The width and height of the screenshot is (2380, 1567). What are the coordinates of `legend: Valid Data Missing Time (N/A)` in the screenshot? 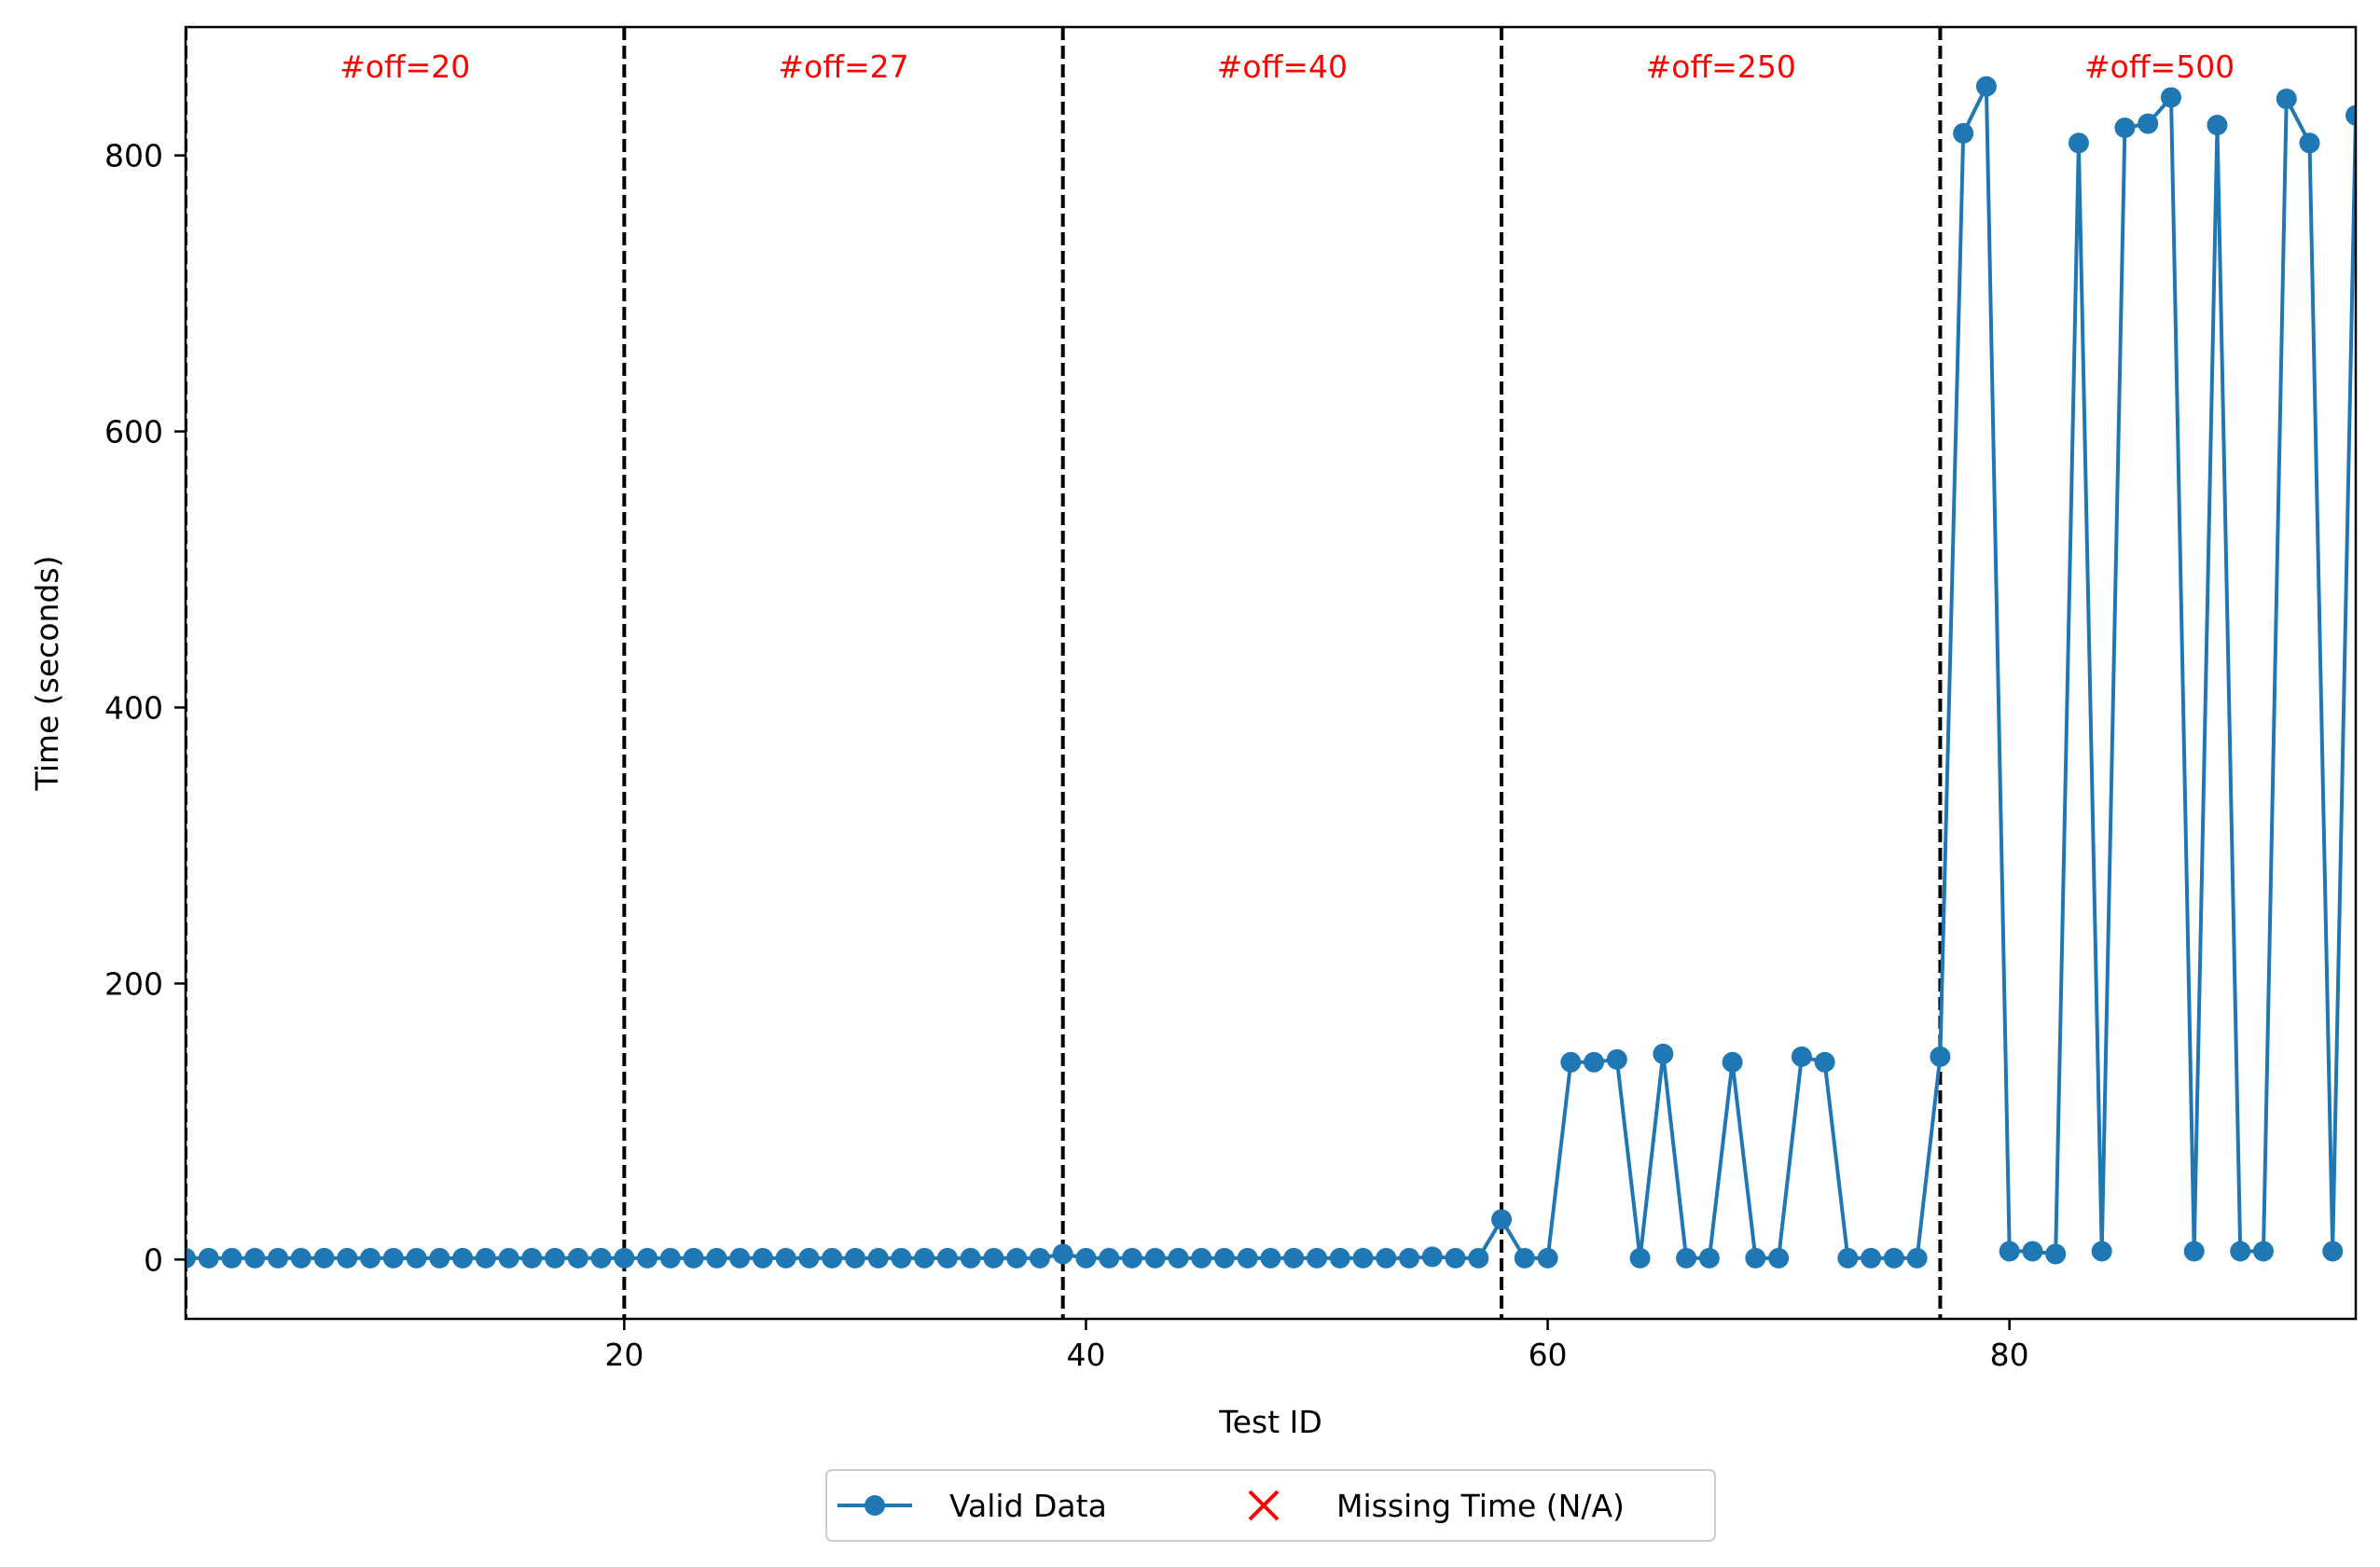 It's located at (1270, 1505).